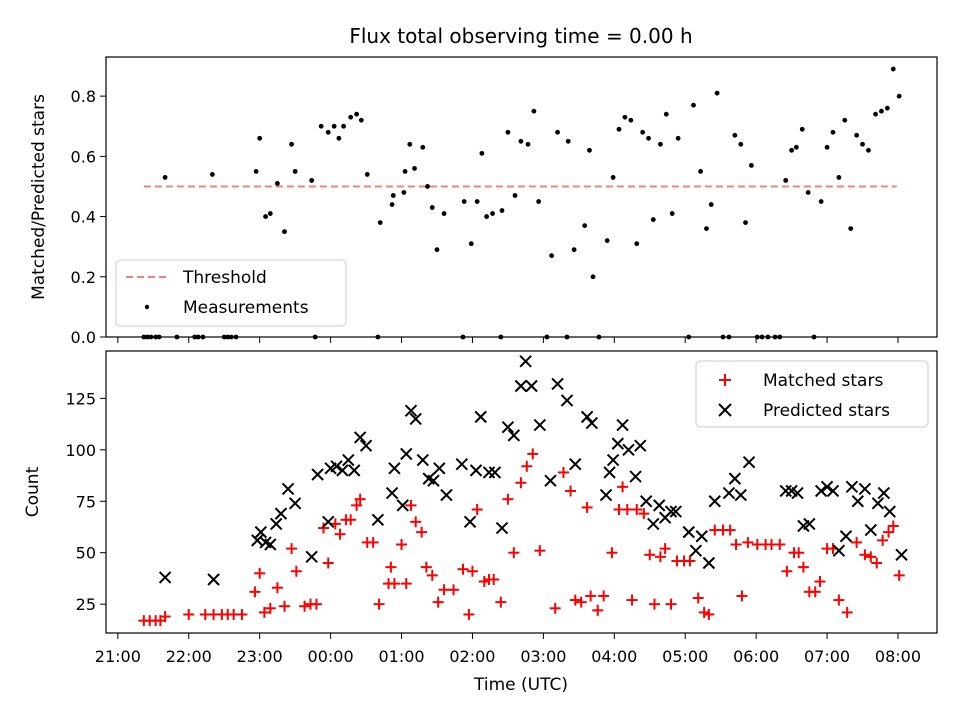 The image size is (960, 720). What do you see at coordinates (725, 410) in the screenshot?
I see `legend-predicted-swatch` at bounding box center [725, 410].